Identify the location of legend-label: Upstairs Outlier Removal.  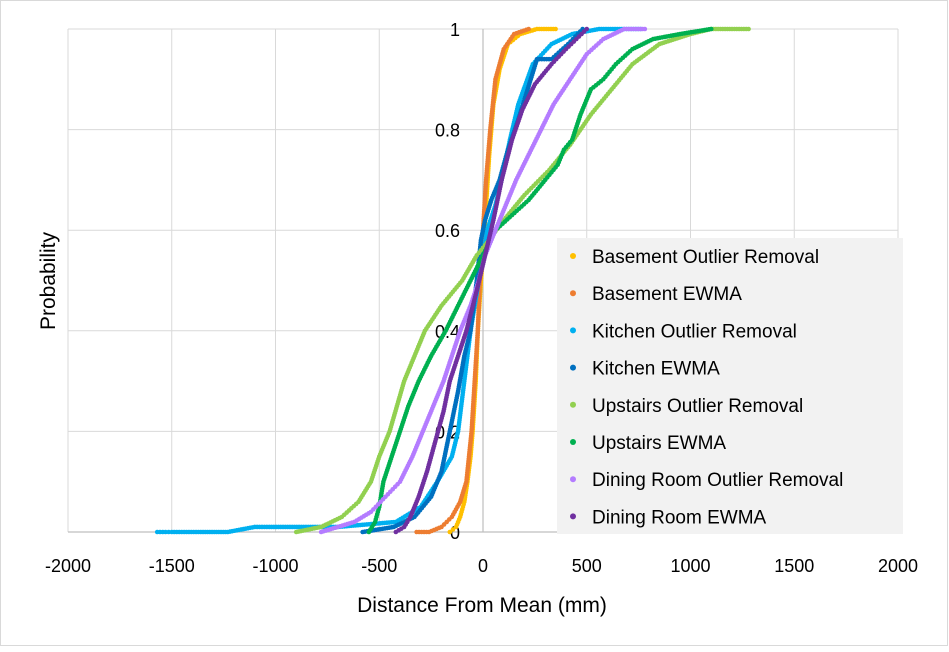
(697, 406).